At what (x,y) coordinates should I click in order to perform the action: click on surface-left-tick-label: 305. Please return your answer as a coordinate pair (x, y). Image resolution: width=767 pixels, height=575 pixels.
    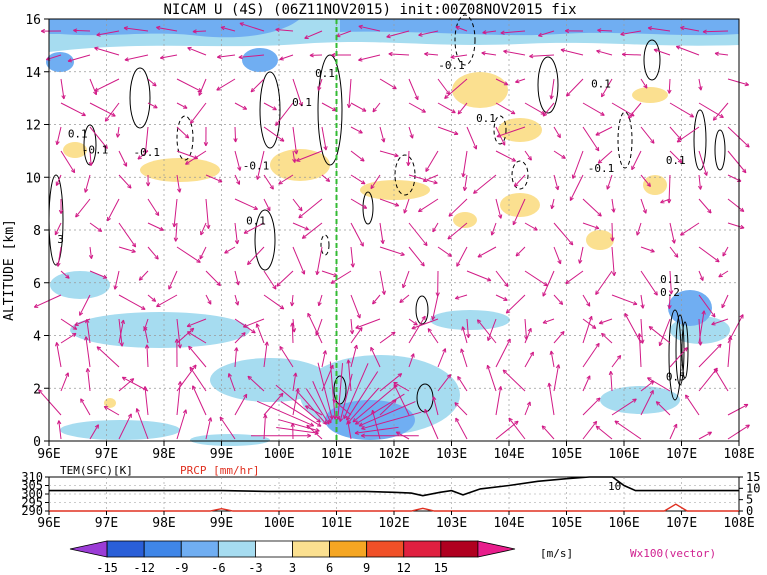
    Looking at the image, I should click on (32, 486).